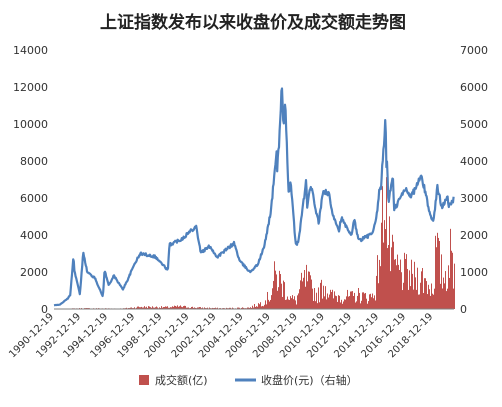  Describe the element at coordinates (30, 50) in the screenshot. I see `y-left-tick-label: 14000` at that location.